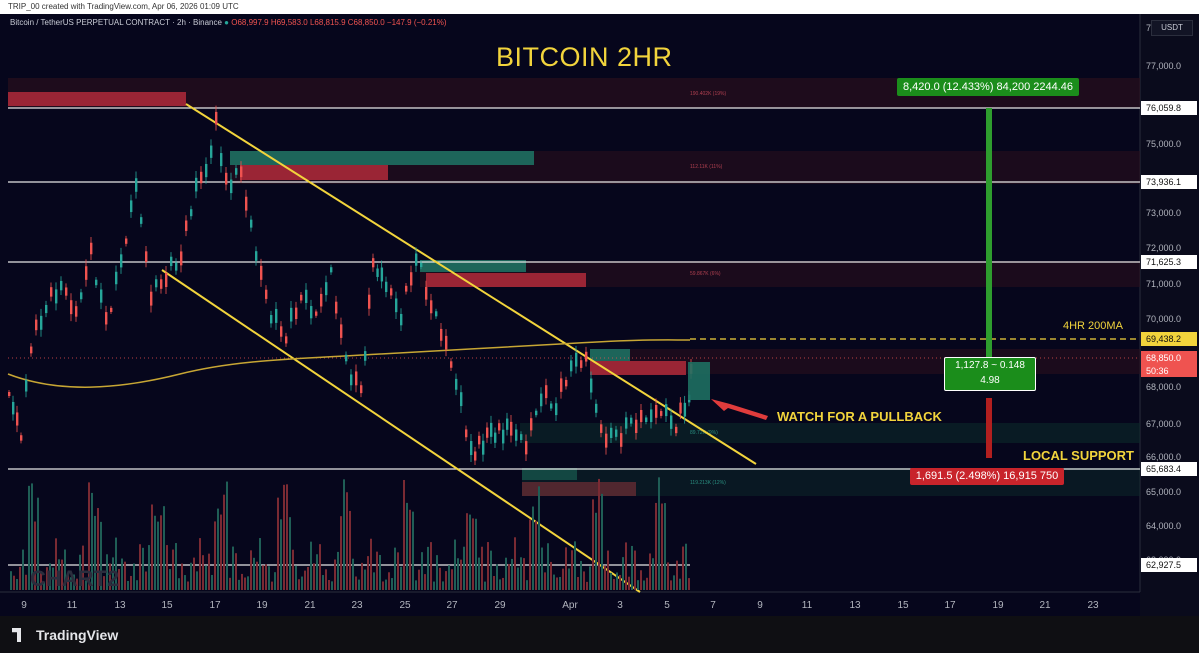 The height and width of the screenshot is (653, 1199). I want to click on price-tick-label: 68,850.0, so click(1163, 358).